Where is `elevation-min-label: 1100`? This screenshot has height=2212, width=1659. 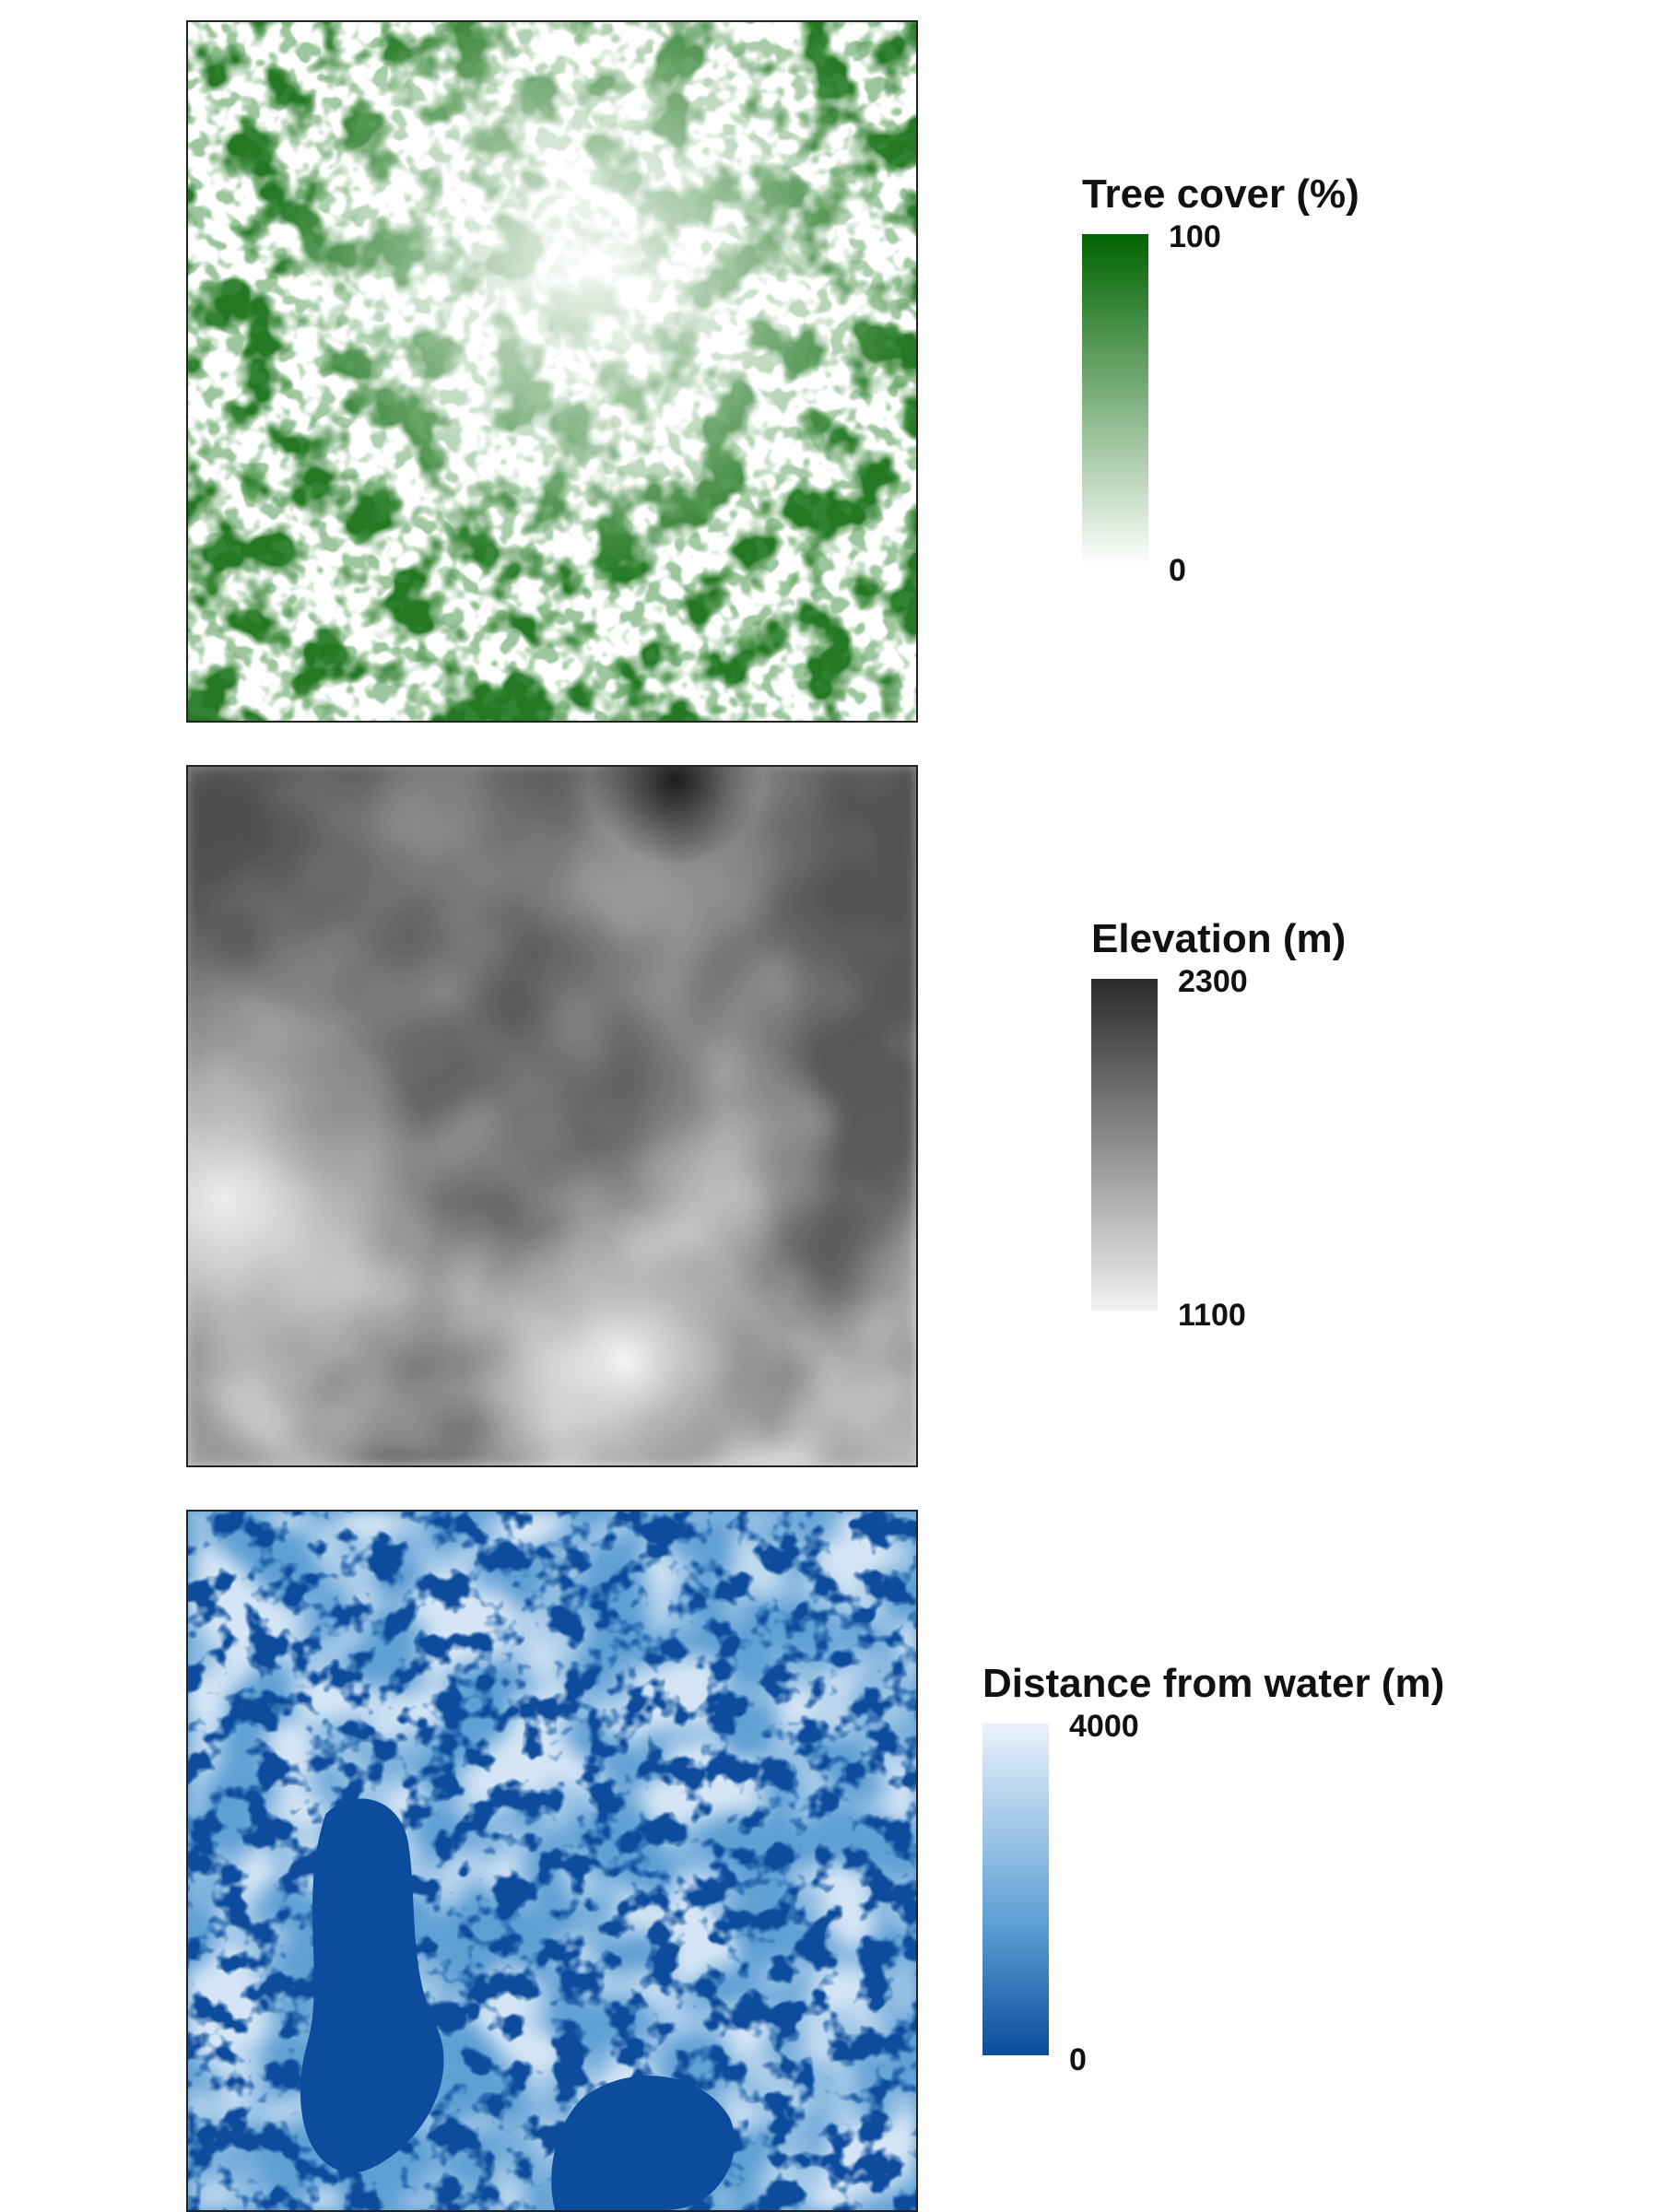
elevation-min-label: 1100 is located at coordinates (1212, 1315).